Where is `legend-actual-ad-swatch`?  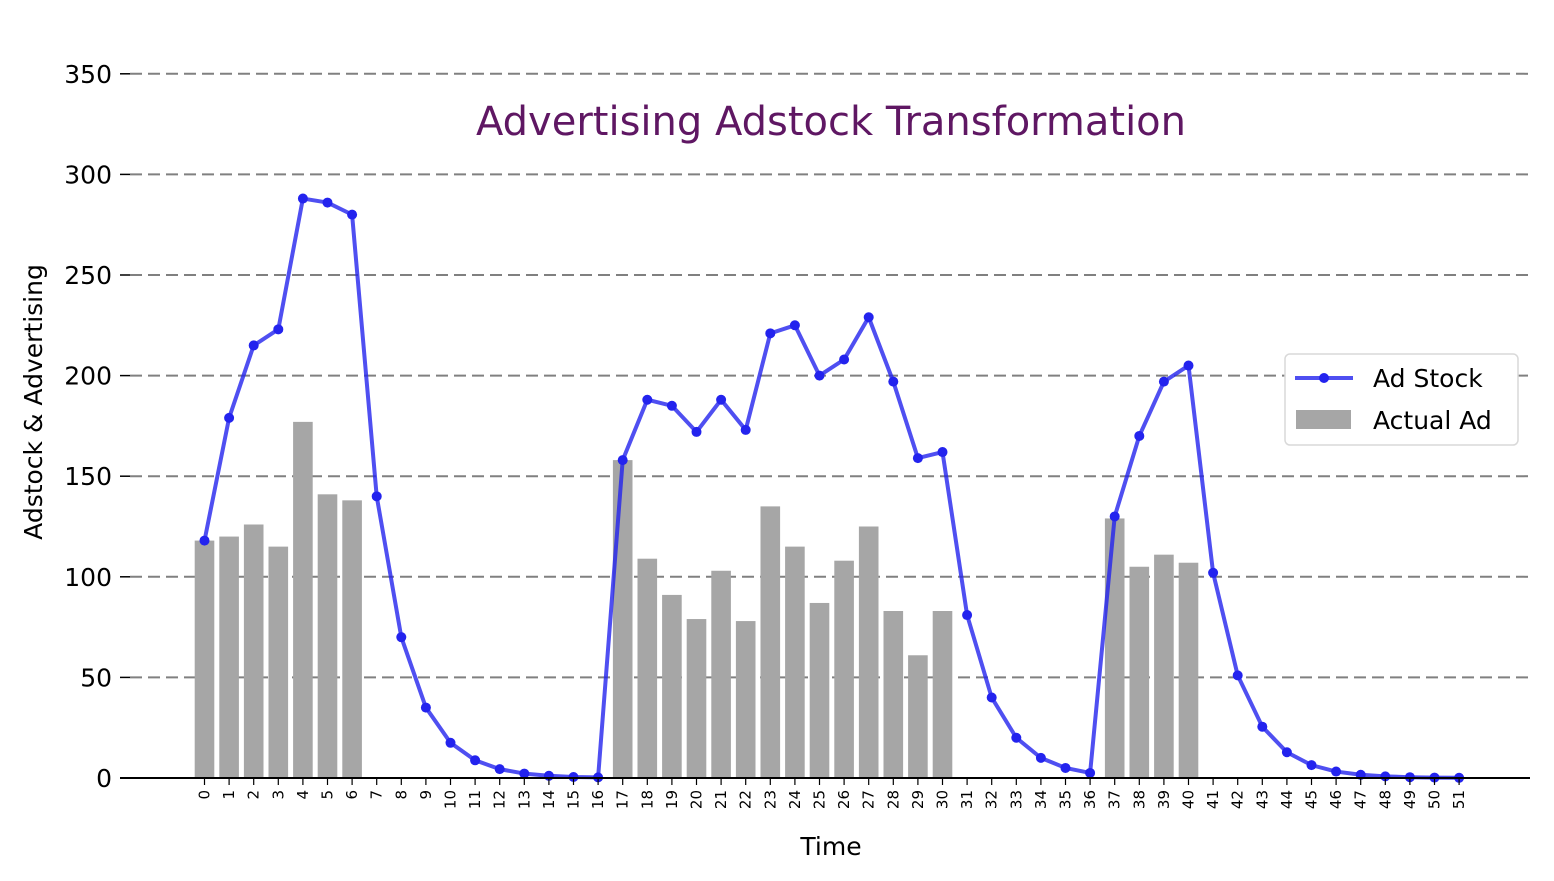
legend-actual-ad-swatch is located at coordinates (1323, 419).